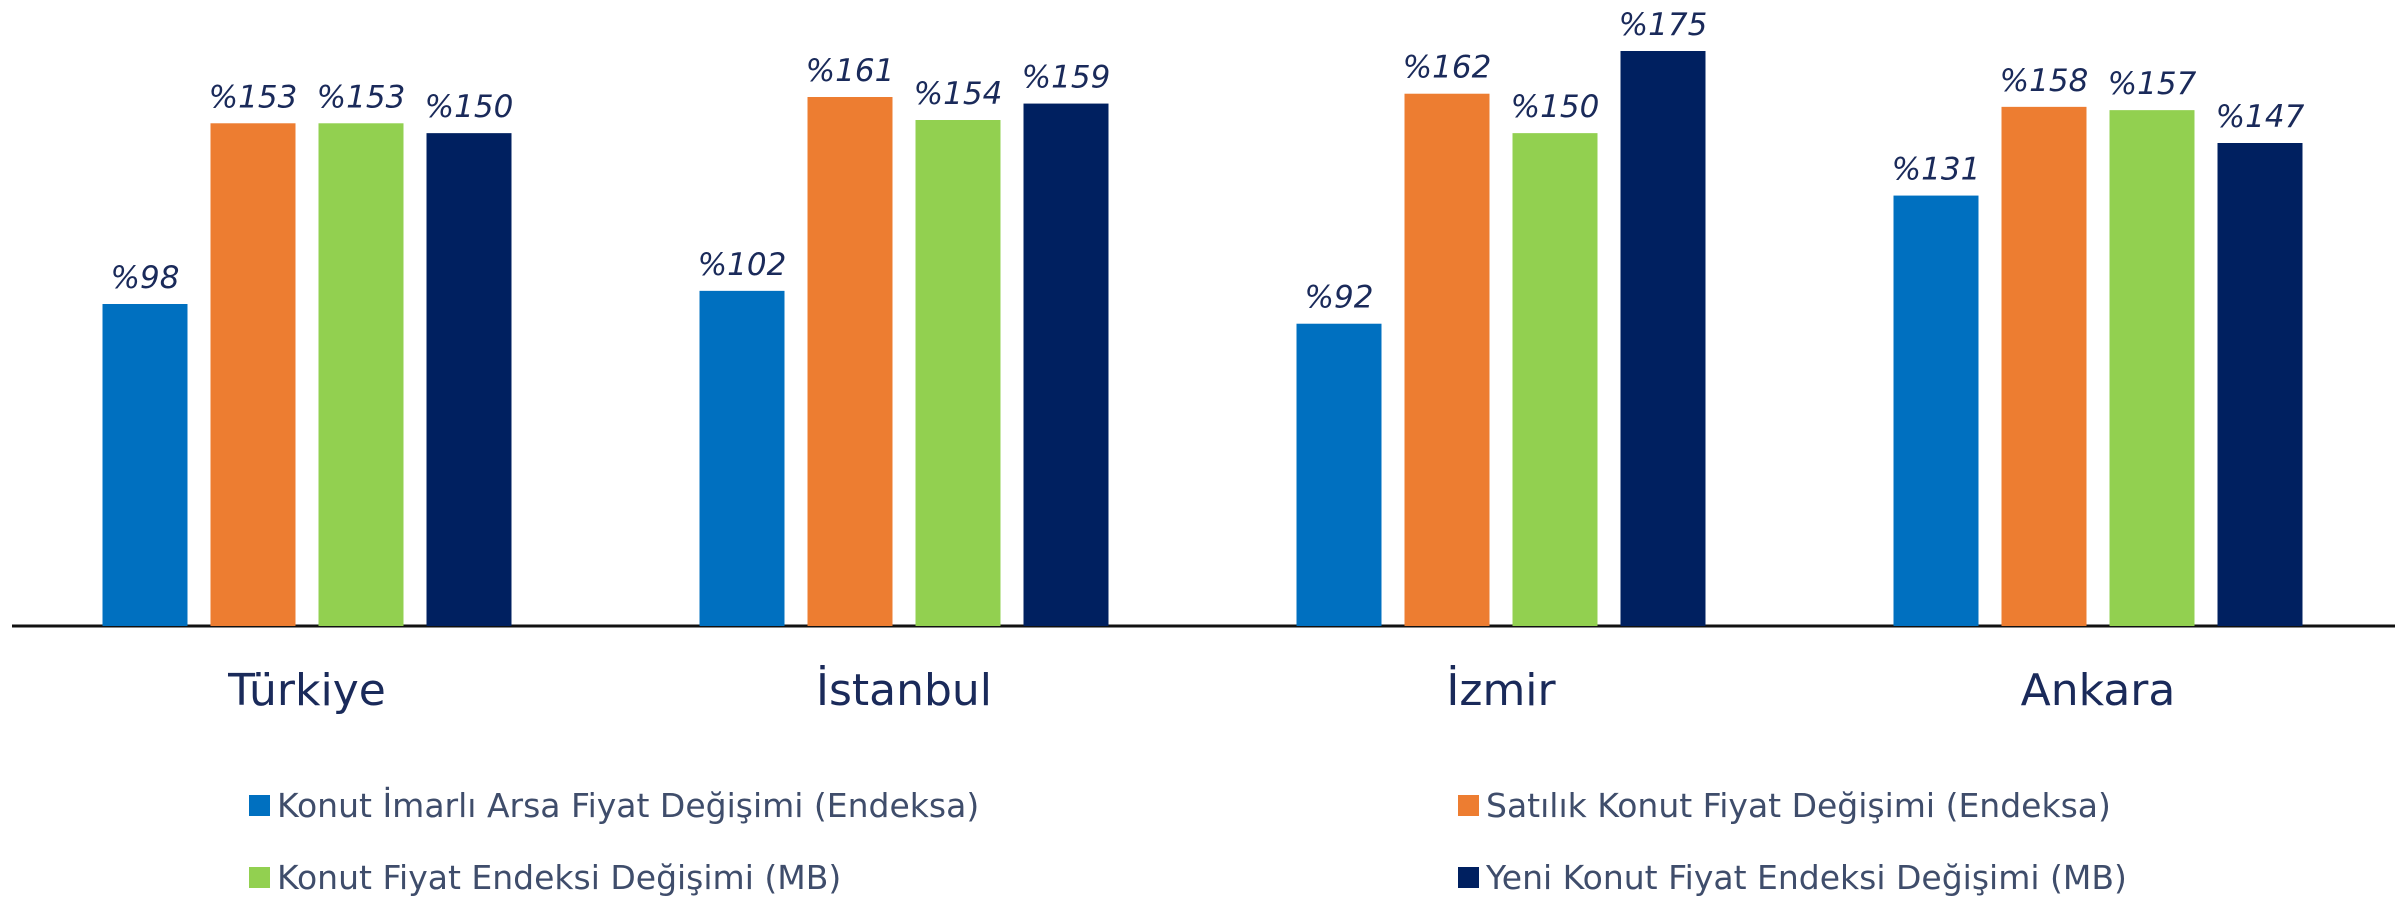 This screenshot has height=900, width=2407. Describe the element at coordinates (2152, 84) in the screenshot. I see `value-label: %157` at that location.